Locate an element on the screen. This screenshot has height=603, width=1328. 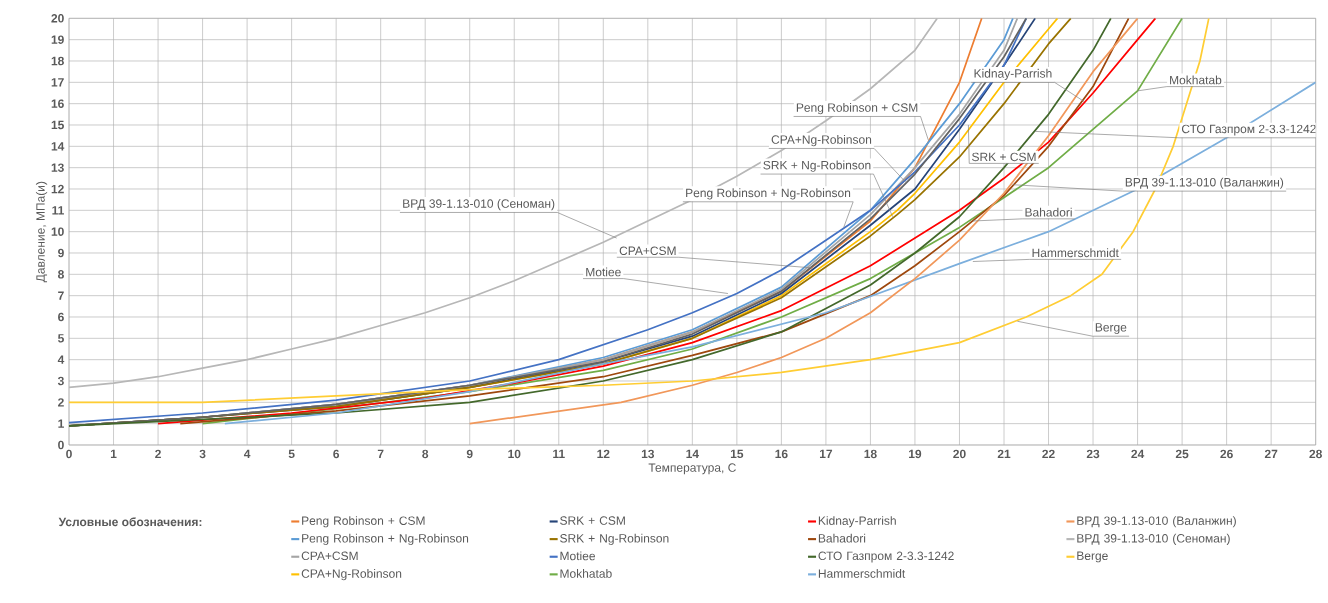
y-tick-label: 8 is located at coordinates (61, 274).